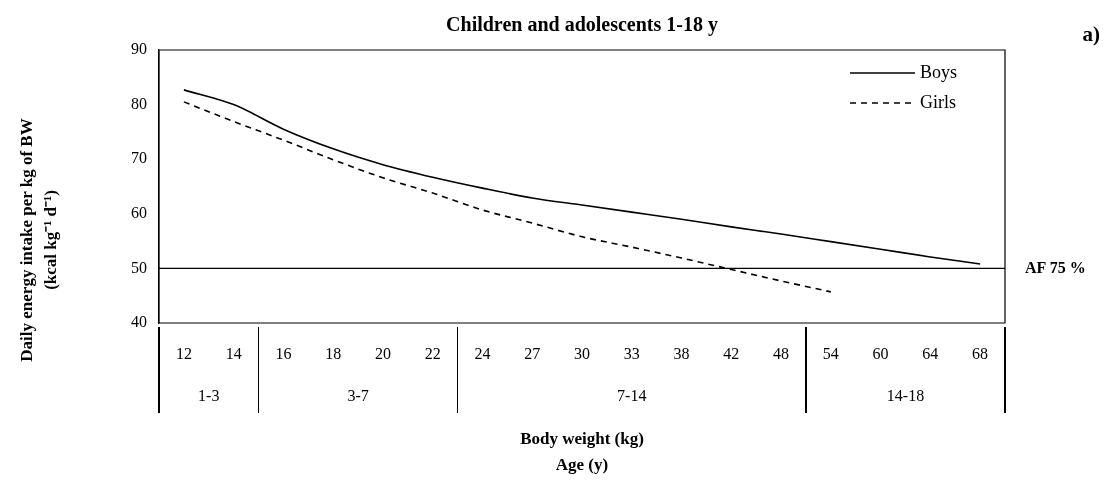  Describe the element at coordinates (781, 353) in the screenshot. I see `x-tick-label: 48` at that location.